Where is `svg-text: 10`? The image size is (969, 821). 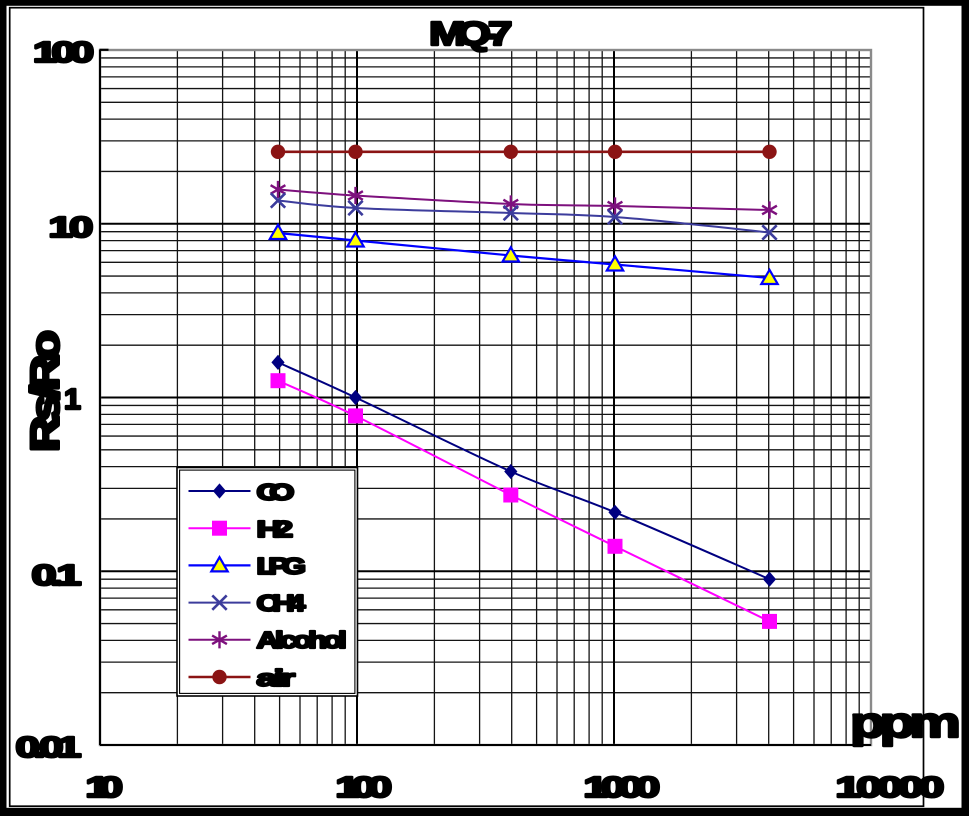 svg-text: 10 is located at coordinates (71, 227).